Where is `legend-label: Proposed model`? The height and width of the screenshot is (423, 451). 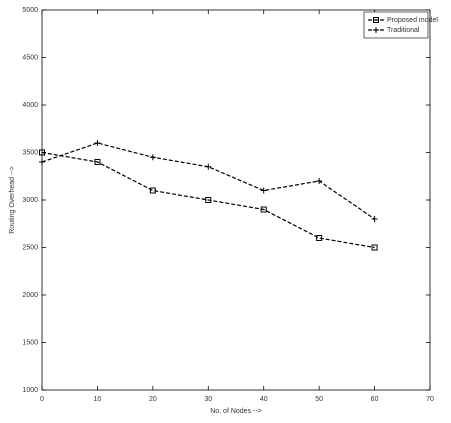
legend-label: Proposed model is located at coordinates (412, 20).